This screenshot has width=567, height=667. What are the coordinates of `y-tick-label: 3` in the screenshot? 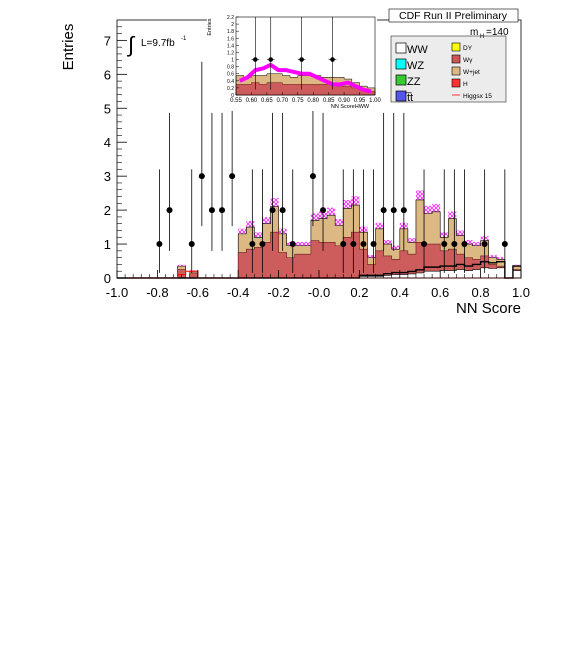 It's located at (107, 176).